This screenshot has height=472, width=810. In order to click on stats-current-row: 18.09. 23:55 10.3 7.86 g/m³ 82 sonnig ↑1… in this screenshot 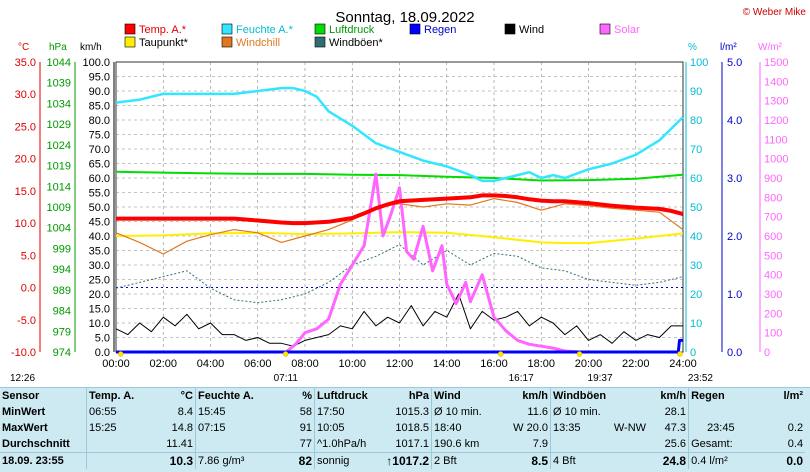, I will do `click(403, 460)`.